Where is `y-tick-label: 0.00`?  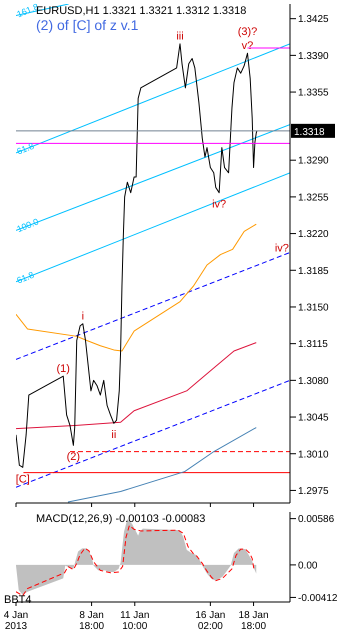
y-tick-label: 0.00 is located at coordinates (308, 566).